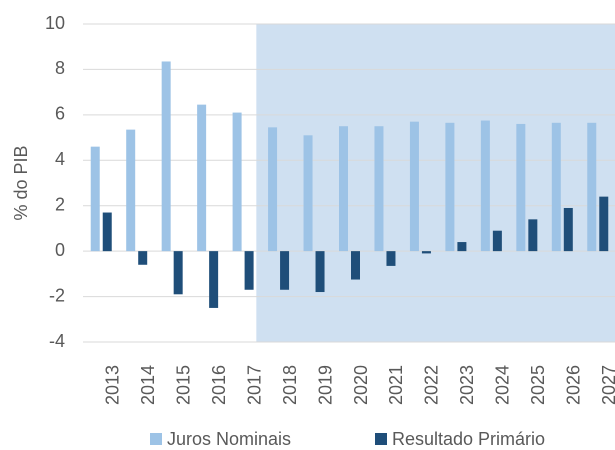  Describe the element at coordinates (538, 385) in the screenshot. I see `x-tick-label: 2025` at that location.